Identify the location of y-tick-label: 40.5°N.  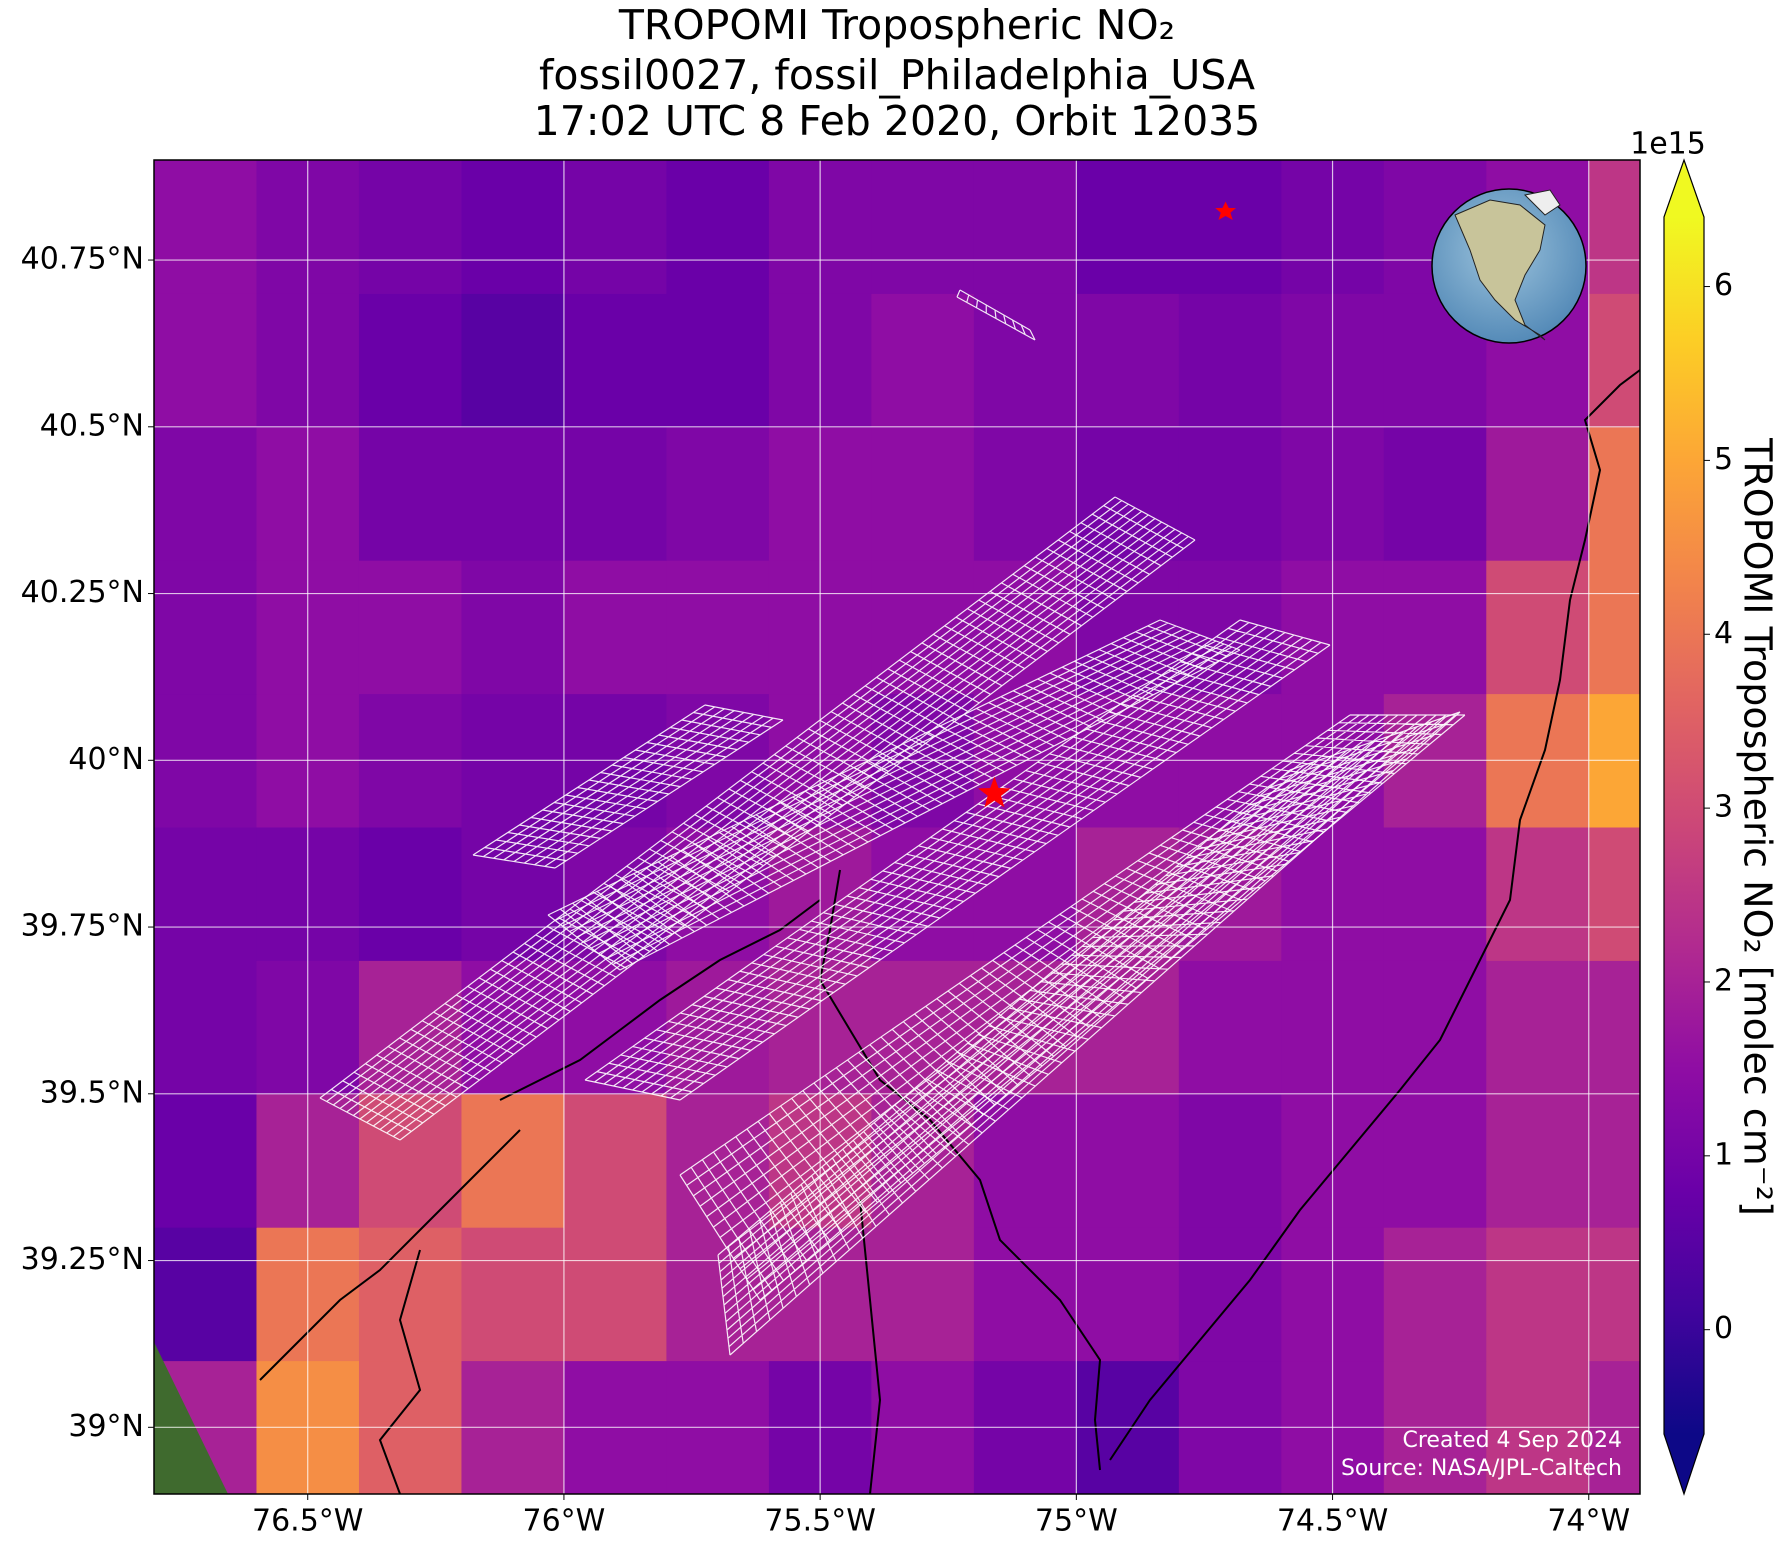
(92, 425).